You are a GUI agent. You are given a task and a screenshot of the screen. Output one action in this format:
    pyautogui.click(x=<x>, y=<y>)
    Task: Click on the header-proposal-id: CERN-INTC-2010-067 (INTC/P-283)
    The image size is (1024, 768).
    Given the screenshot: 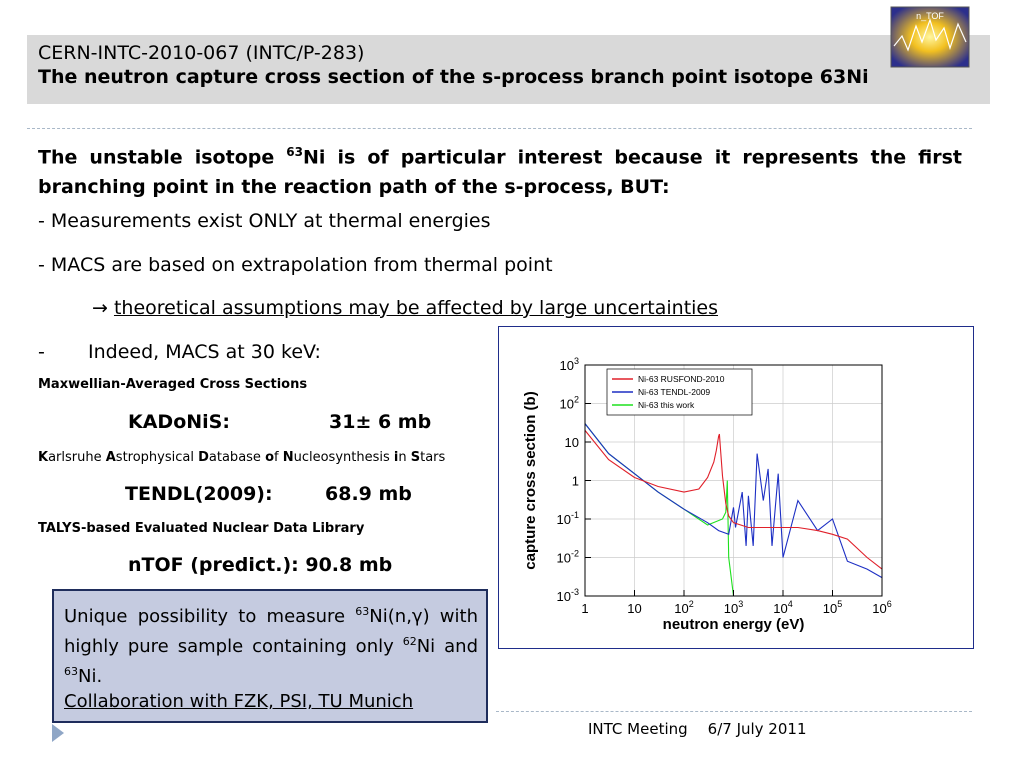 What is the action you would take?
    pyautogui.click(x=201, y=53)
    